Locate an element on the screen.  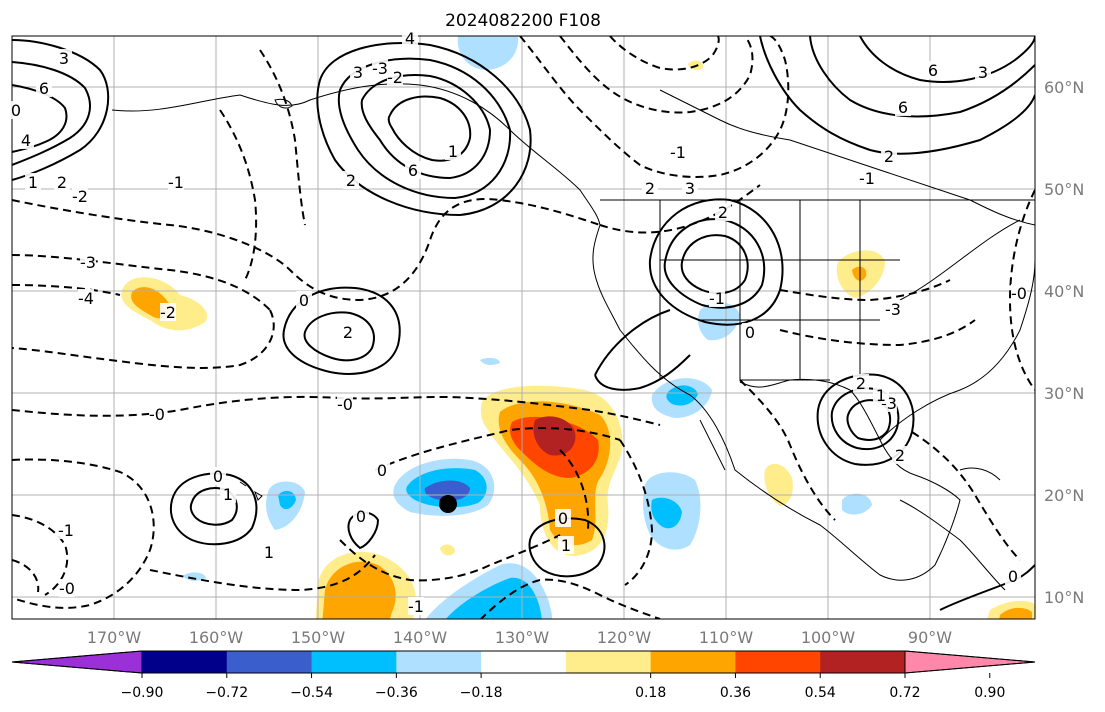
longitude-label: 140°W is located at coordinates (420, 637).